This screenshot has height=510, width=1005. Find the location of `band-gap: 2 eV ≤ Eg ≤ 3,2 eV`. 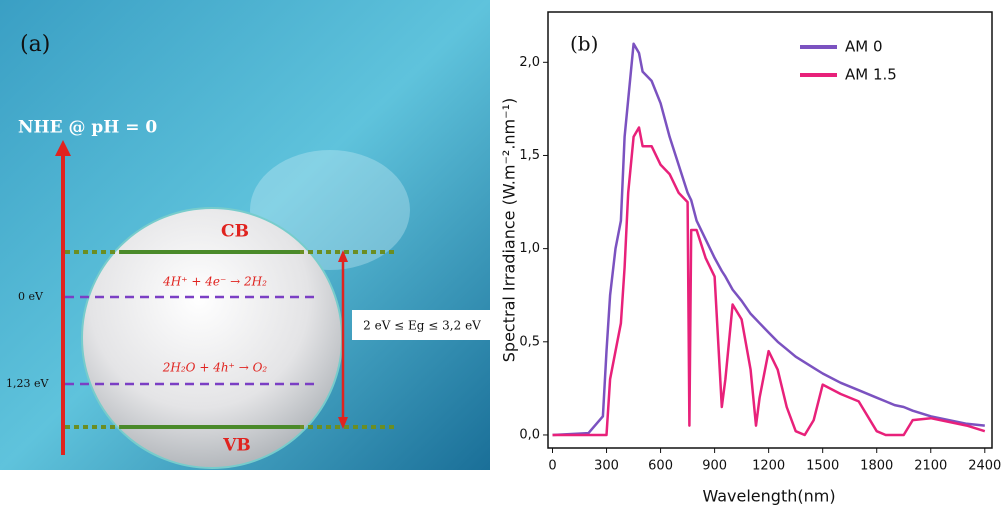

band-gap: 2 eV ≤ Eg ≤ 3,2 eV is located at coordinates (422, 326).